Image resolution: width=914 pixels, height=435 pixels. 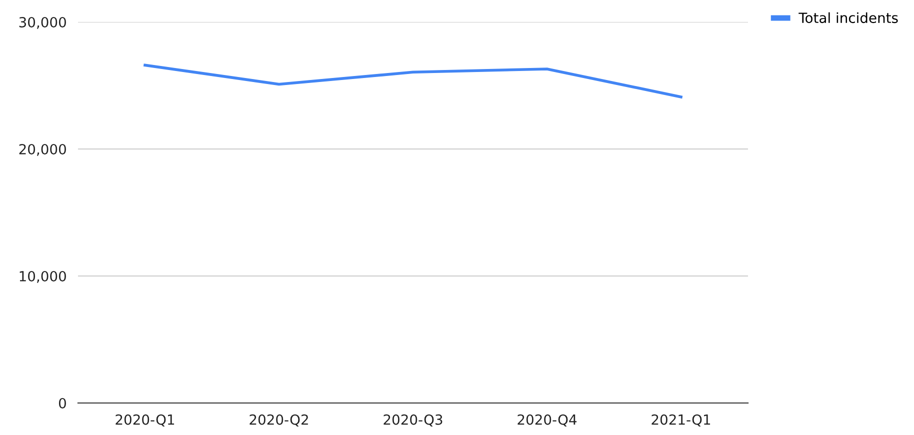 I want to click on x-tick-label: 2020-Q3, so click(x=413, y=420).